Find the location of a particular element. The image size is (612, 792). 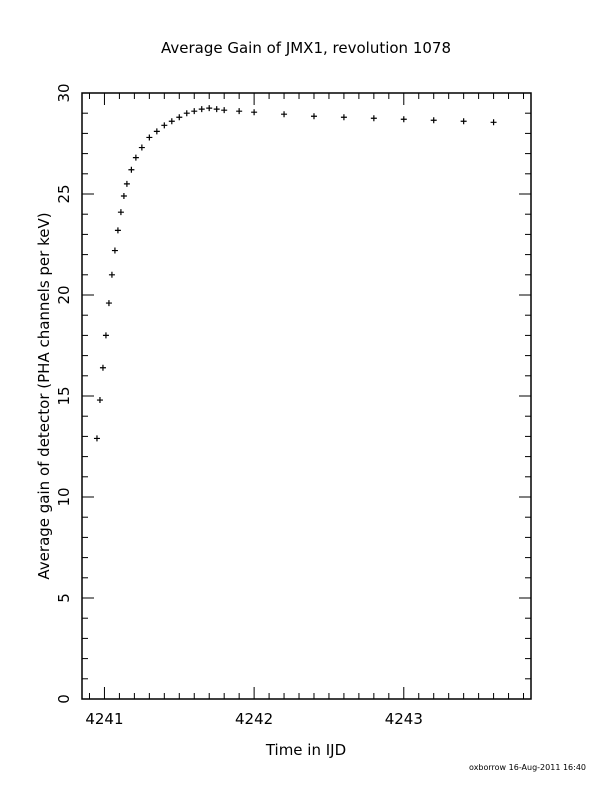

y-tick-label: 15 is located at coordinates (64, 395).